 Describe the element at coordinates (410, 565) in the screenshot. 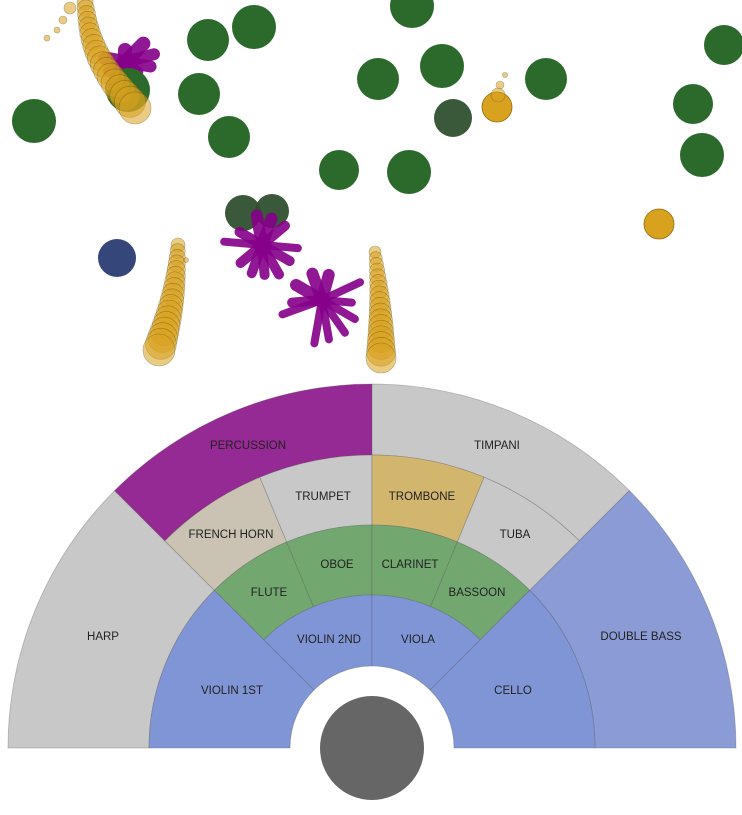

I see `section-label: CLARINET` at that location.